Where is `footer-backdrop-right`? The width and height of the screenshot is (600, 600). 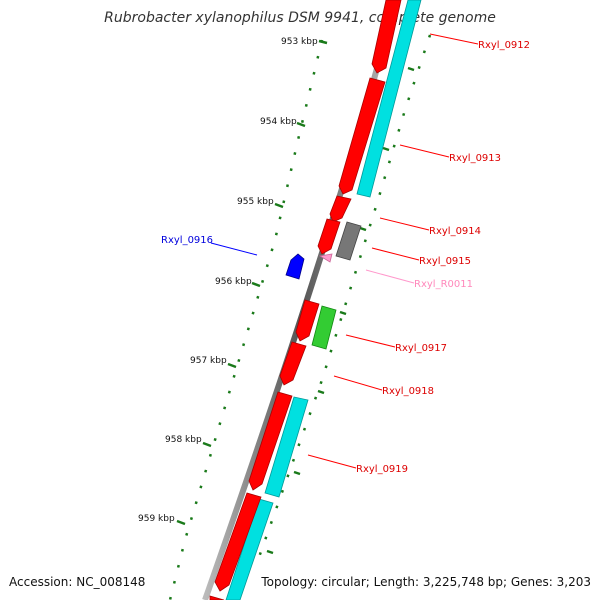
footer-backdrop-right is located at coordinates (427, 582).